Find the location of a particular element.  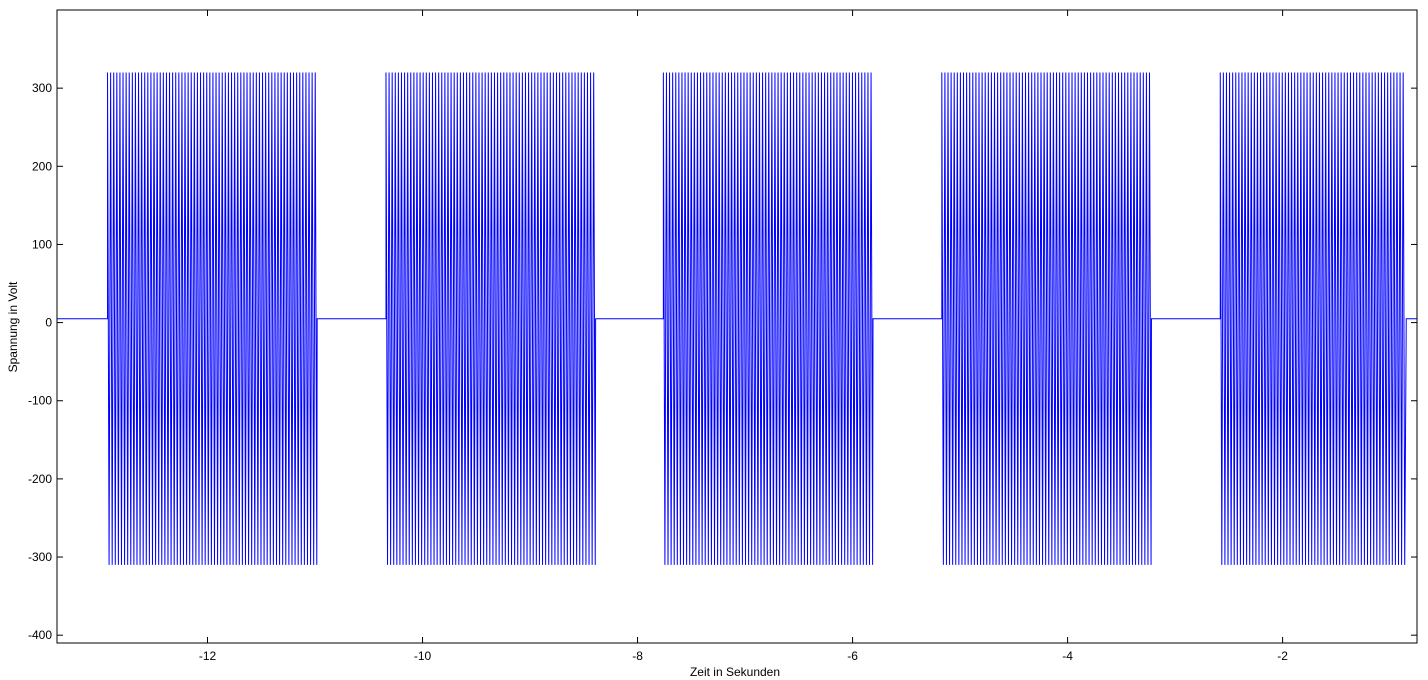

y-tick-label: 100 is located at coordinates (42, 244).